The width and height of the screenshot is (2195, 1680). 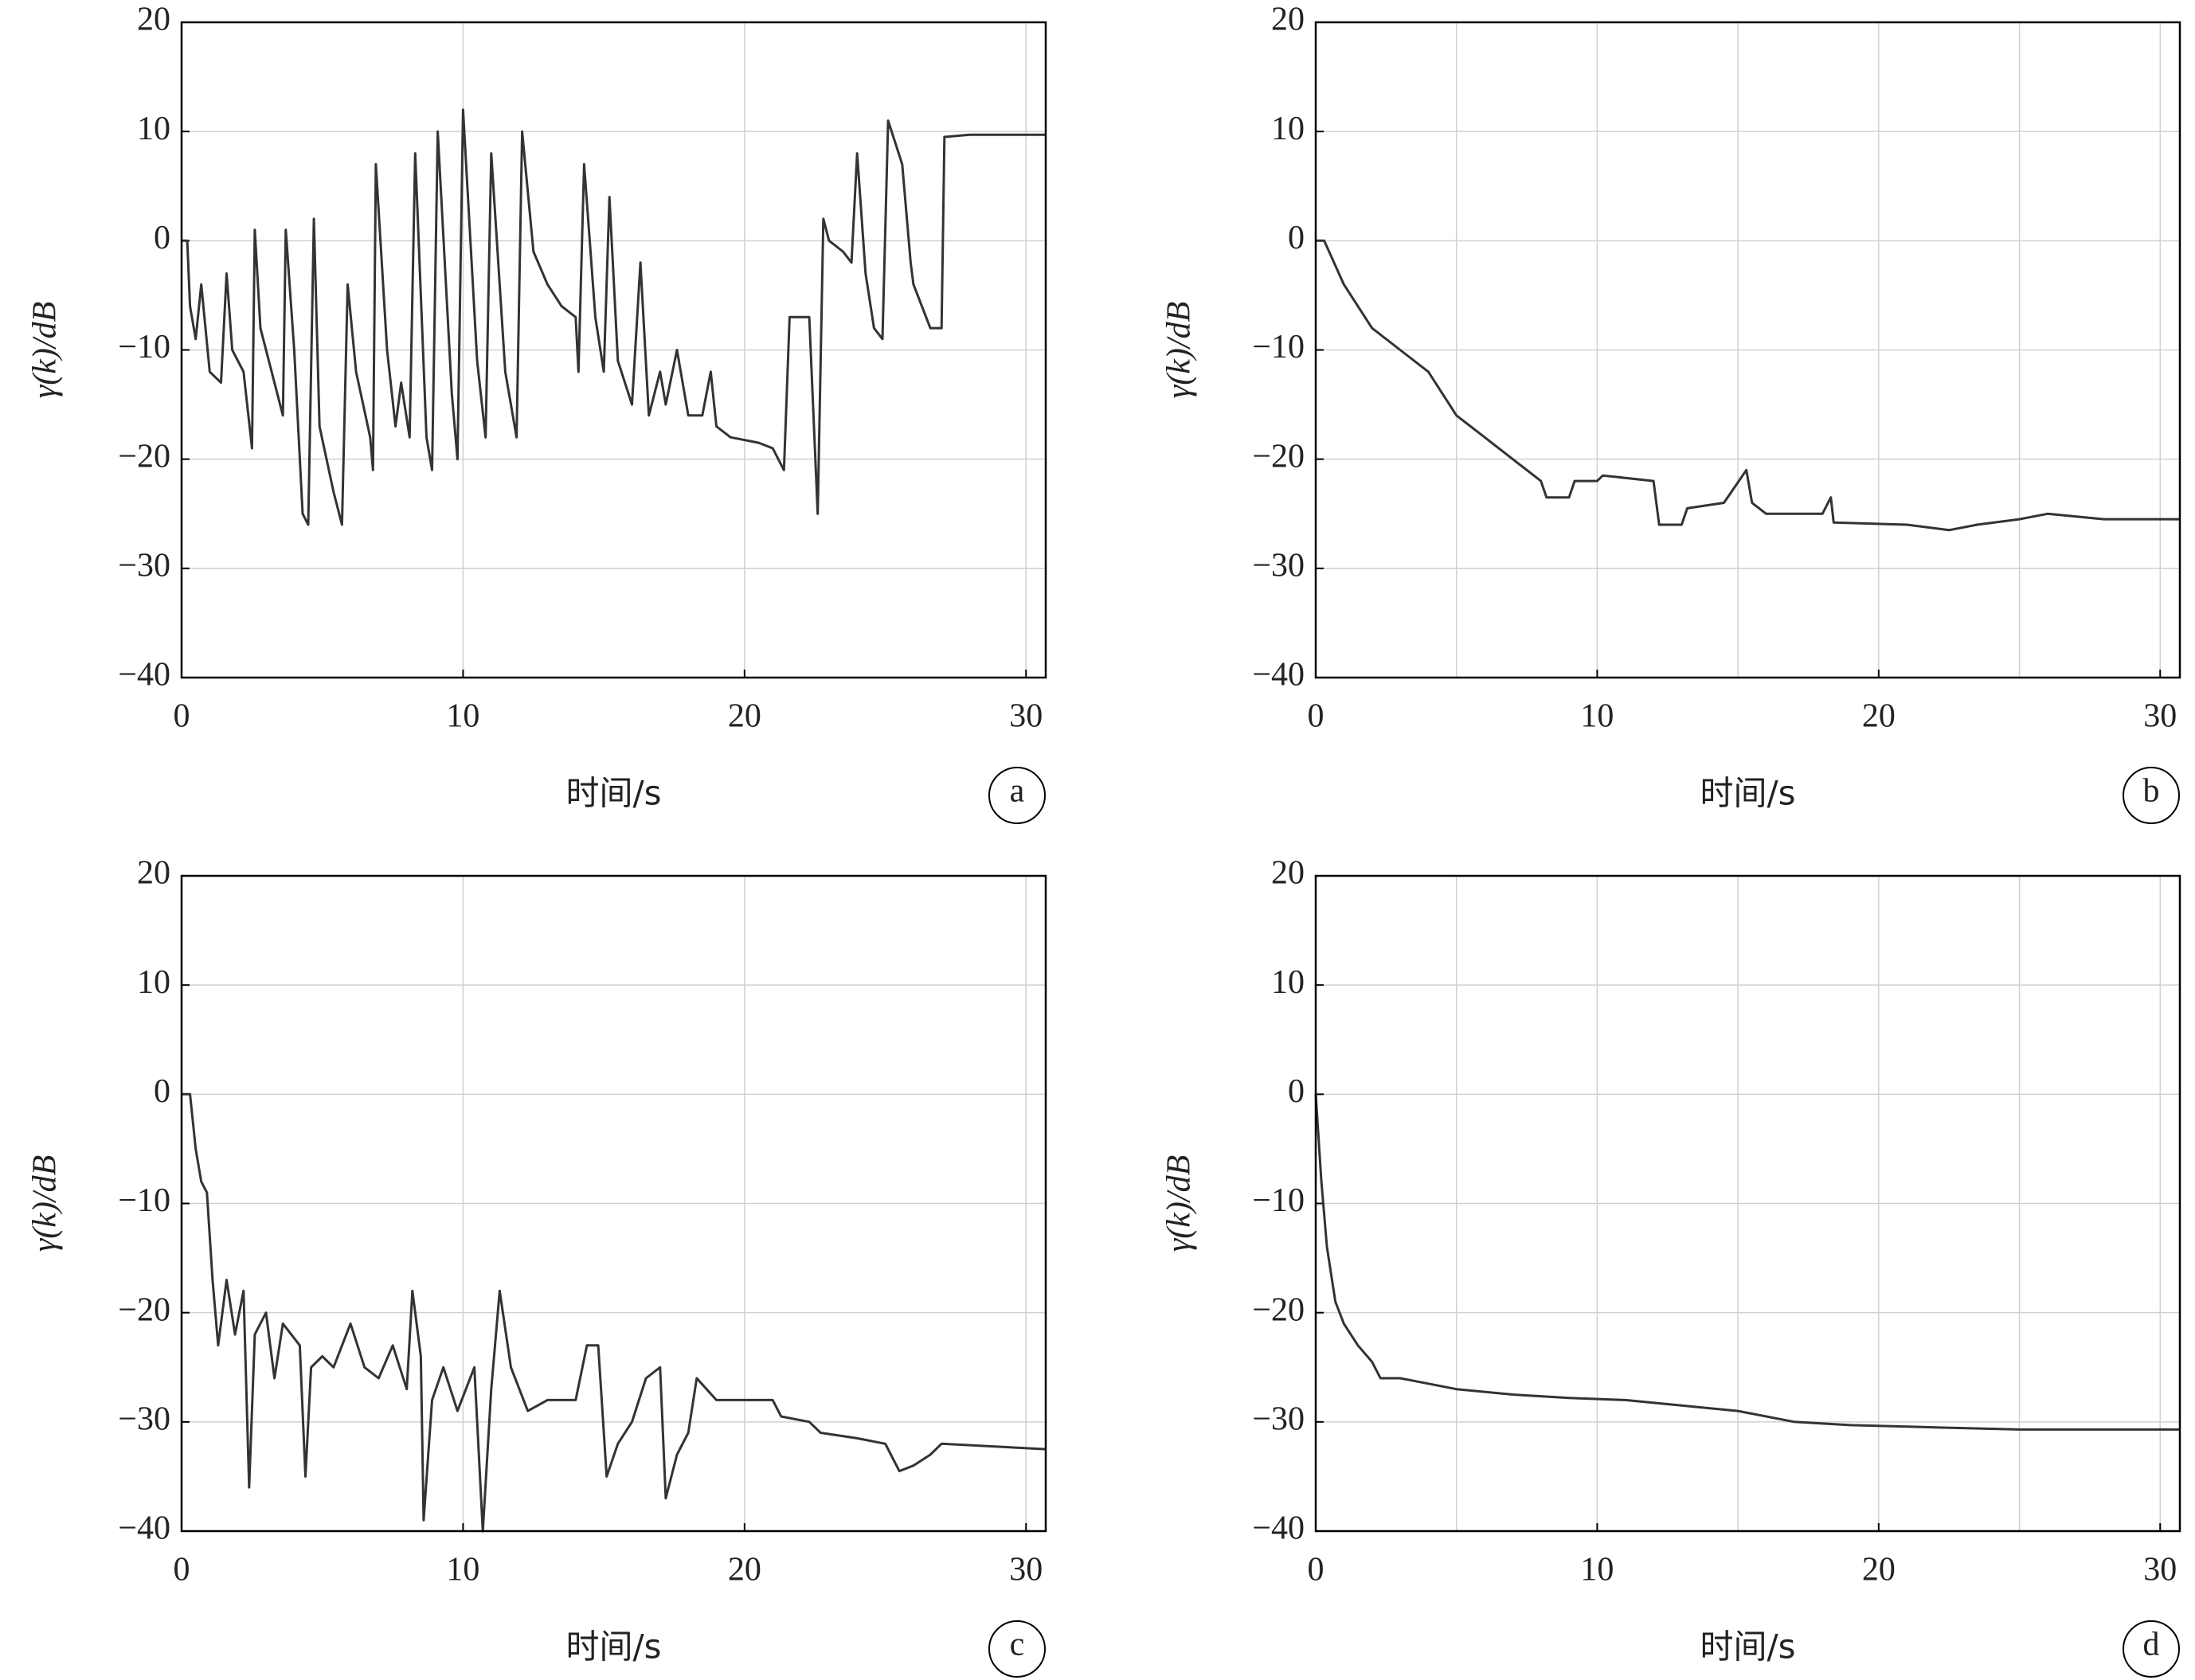 What do you see at coordinates (1017, 1645) in the screenshot?
I see `panel-label: c` at bounding box center [1017, 1645].